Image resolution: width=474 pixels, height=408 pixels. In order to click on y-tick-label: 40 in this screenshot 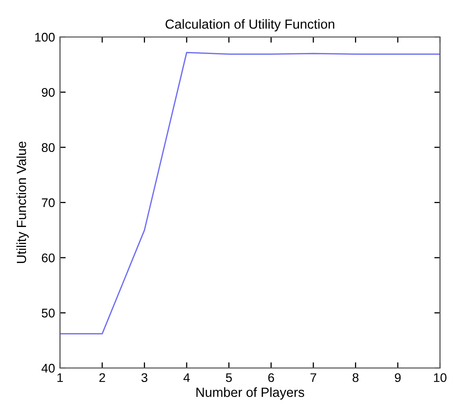, I will do `click(48, 368)`.